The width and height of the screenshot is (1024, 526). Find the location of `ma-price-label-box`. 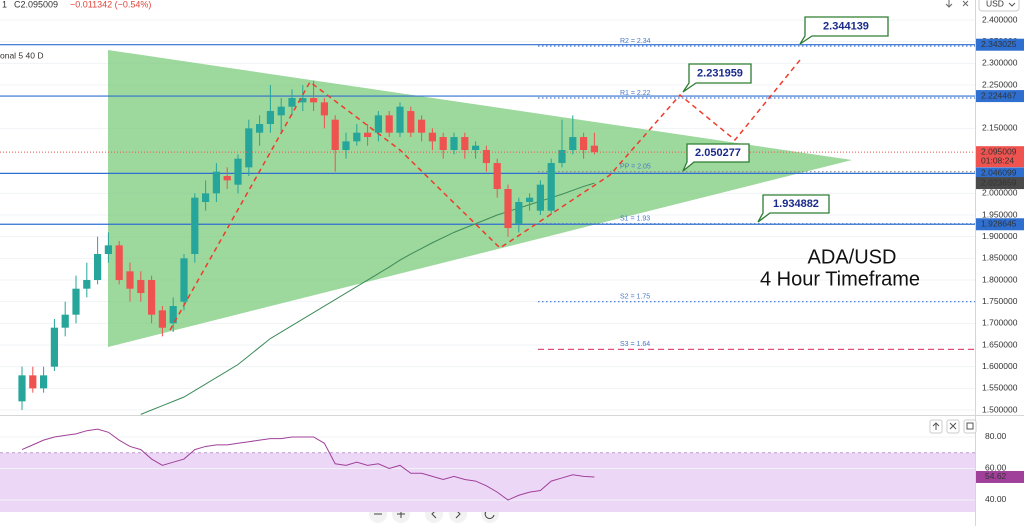

ma-price-label-box is located at coordinates (1000, 183).